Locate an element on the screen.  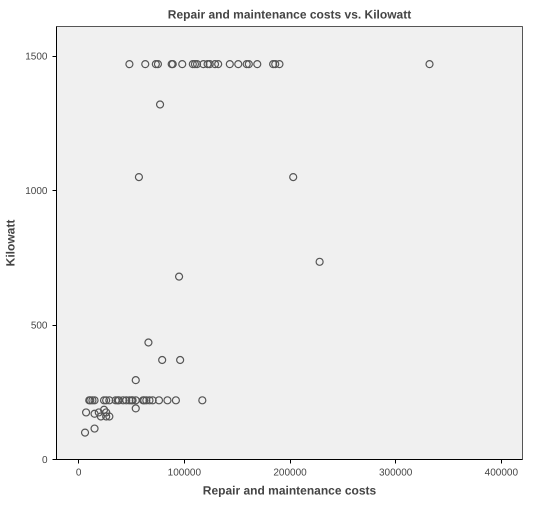
y-tick-label: 0 is located at coordinates (45, 460).